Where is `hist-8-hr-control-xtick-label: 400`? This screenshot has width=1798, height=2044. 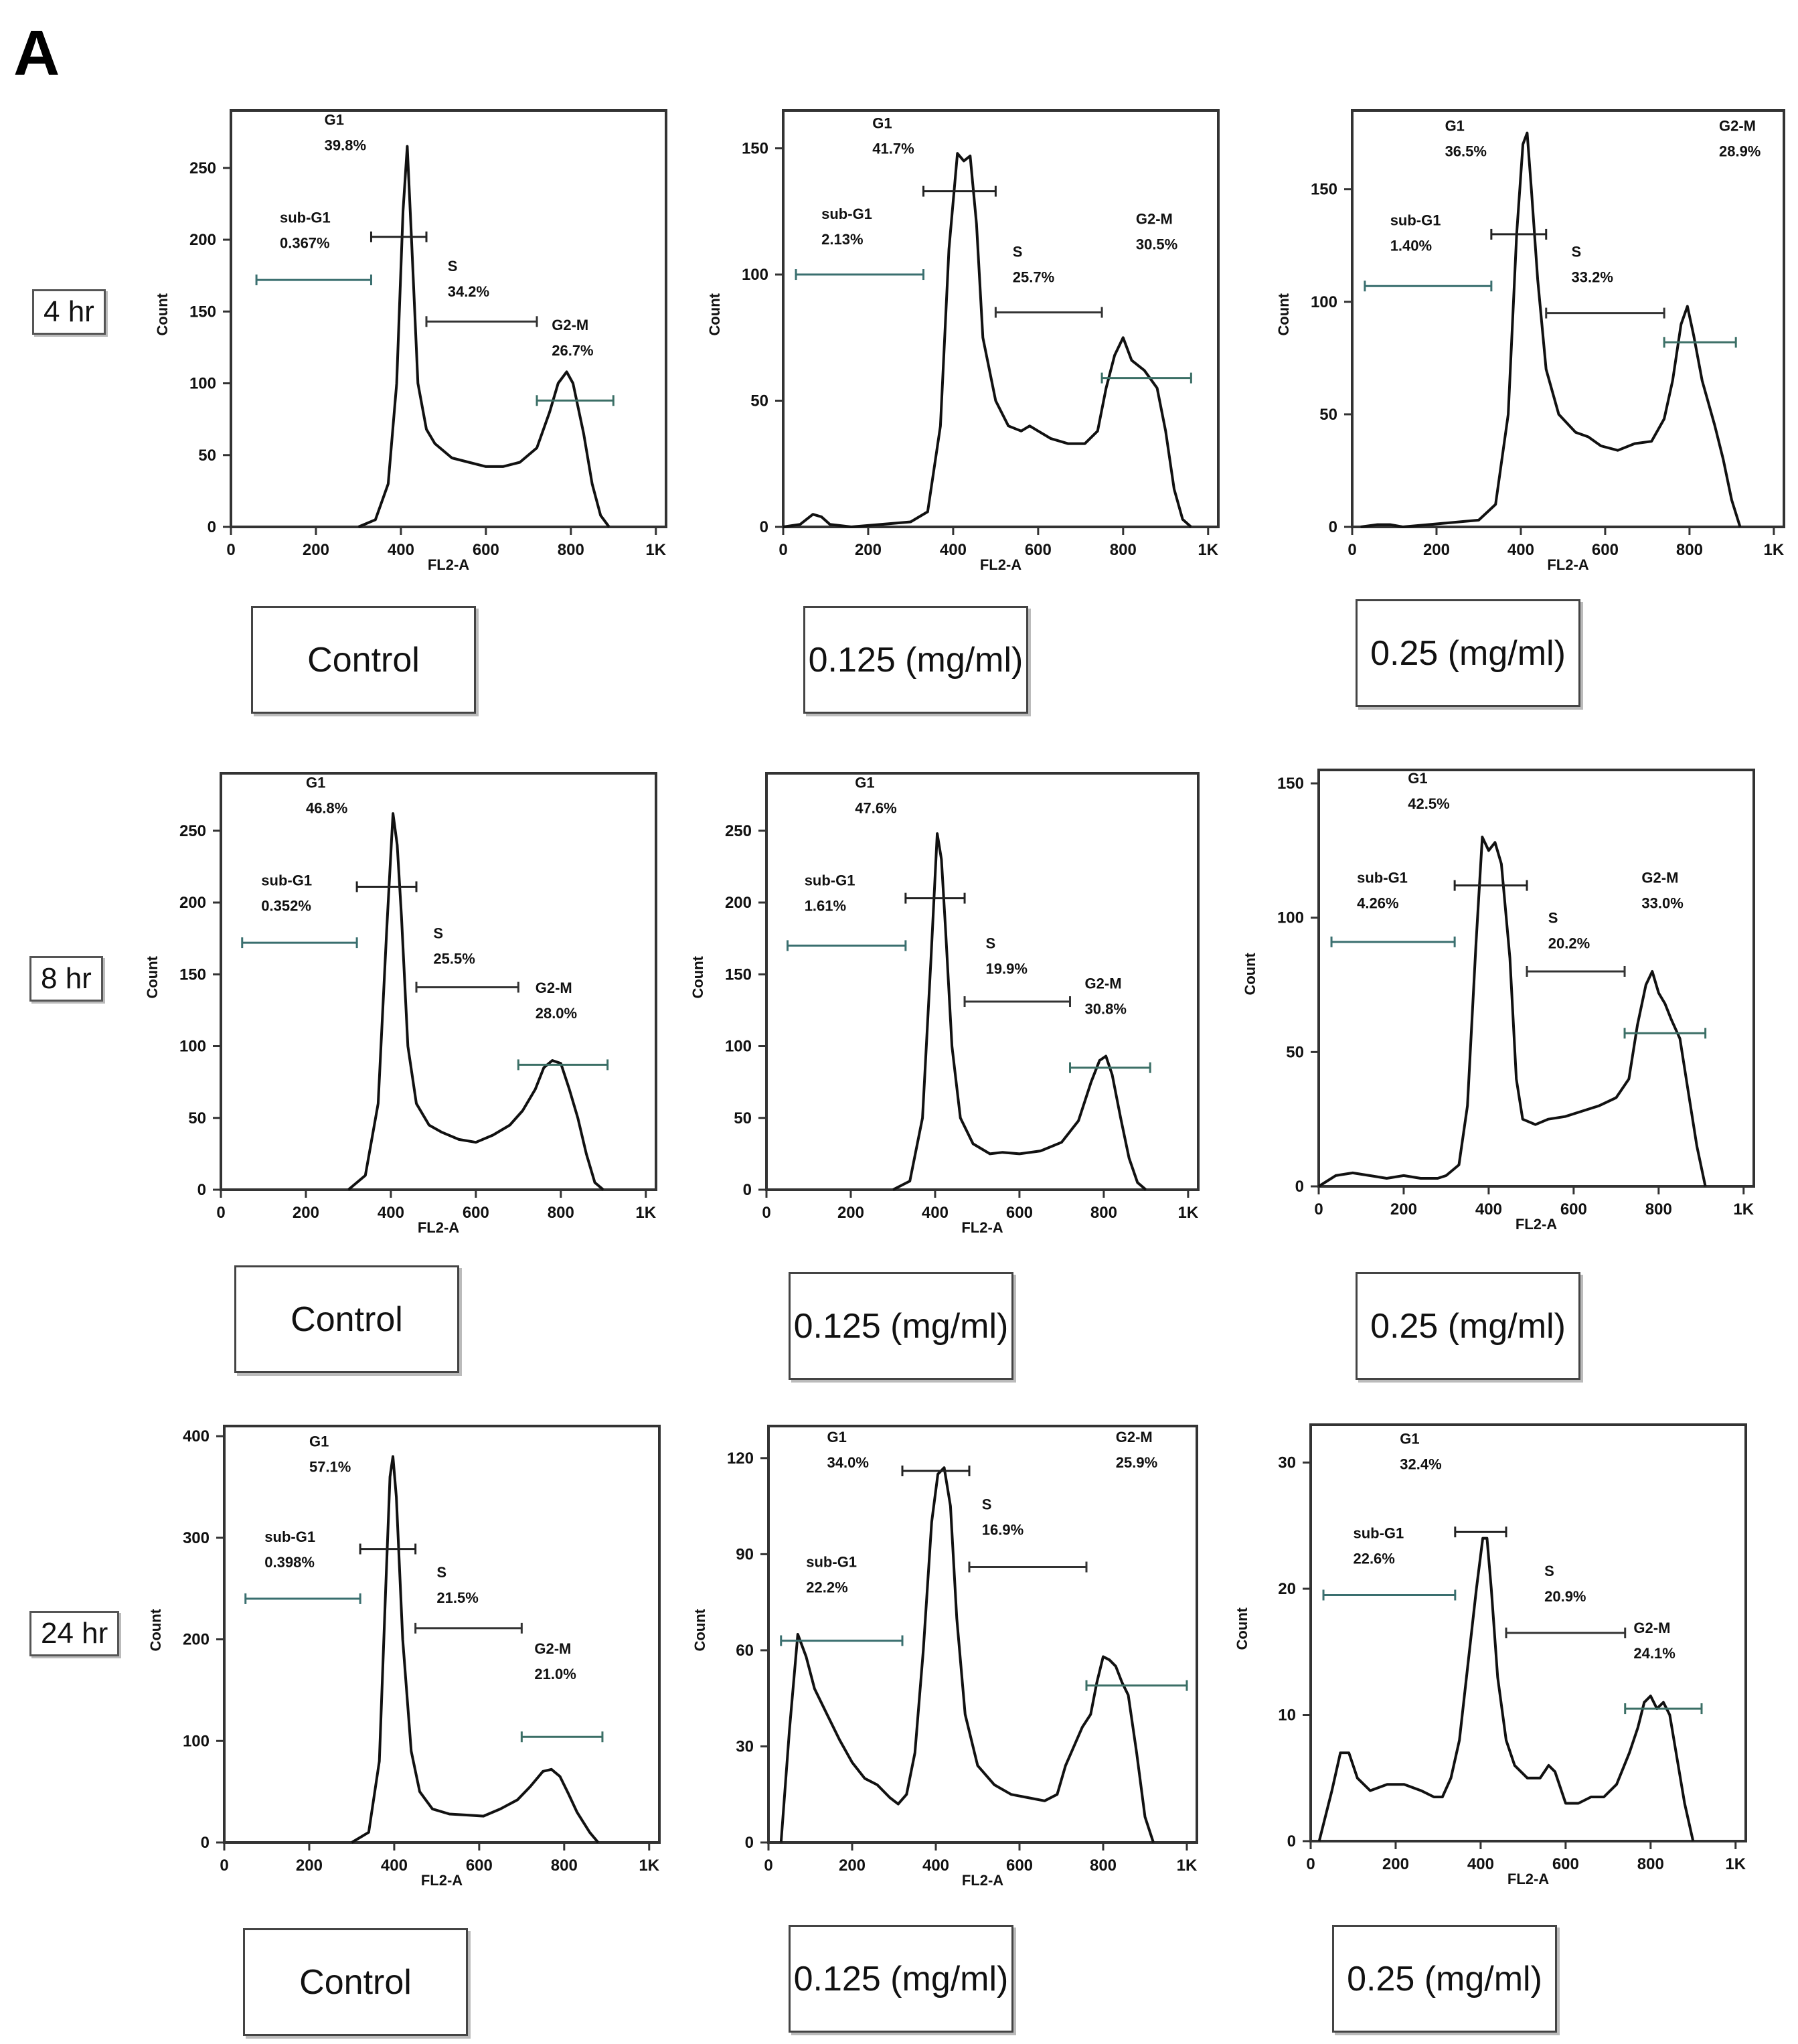
hist-8-hr-control-xtick-label: 400 is located at coordinates (391, 1213).